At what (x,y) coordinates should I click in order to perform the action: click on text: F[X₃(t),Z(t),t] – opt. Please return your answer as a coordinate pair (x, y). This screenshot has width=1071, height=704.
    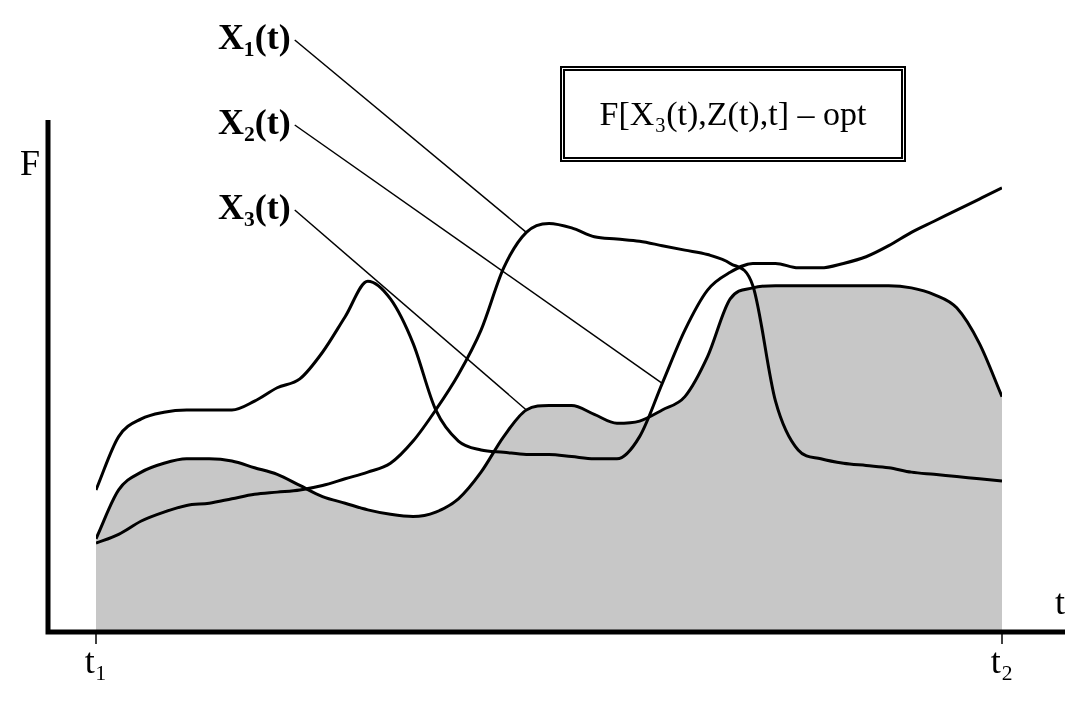
    Looking at the image, I should click on (733, 114).